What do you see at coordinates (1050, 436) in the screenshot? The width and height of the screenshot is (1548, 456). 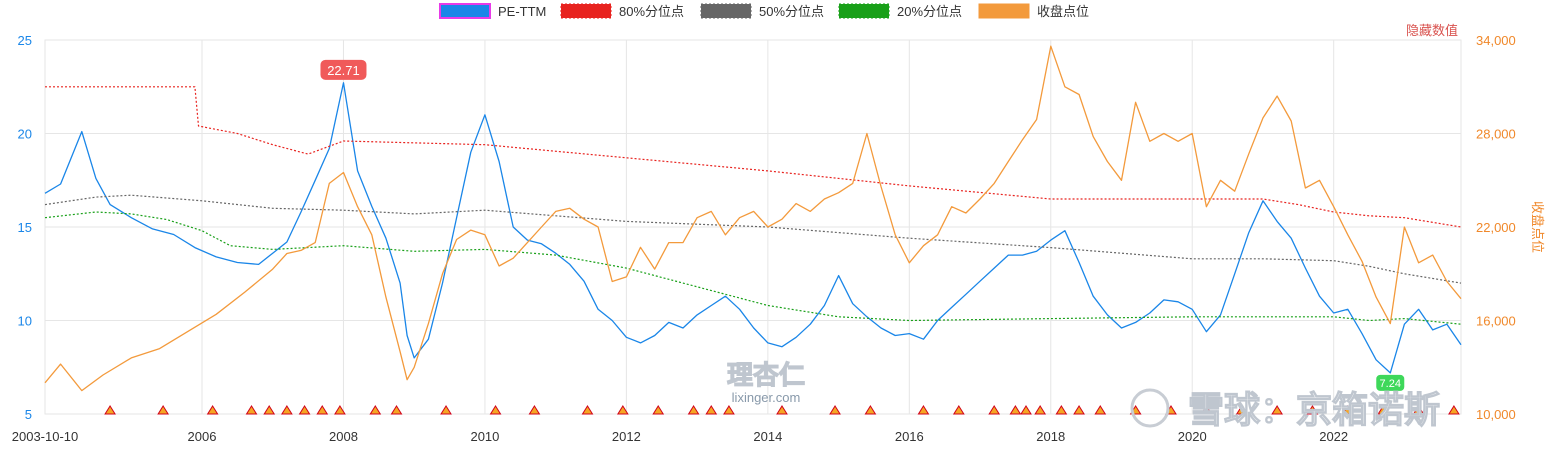 I see `x-tick-label: 2018` at bounding box center [1050, 436].